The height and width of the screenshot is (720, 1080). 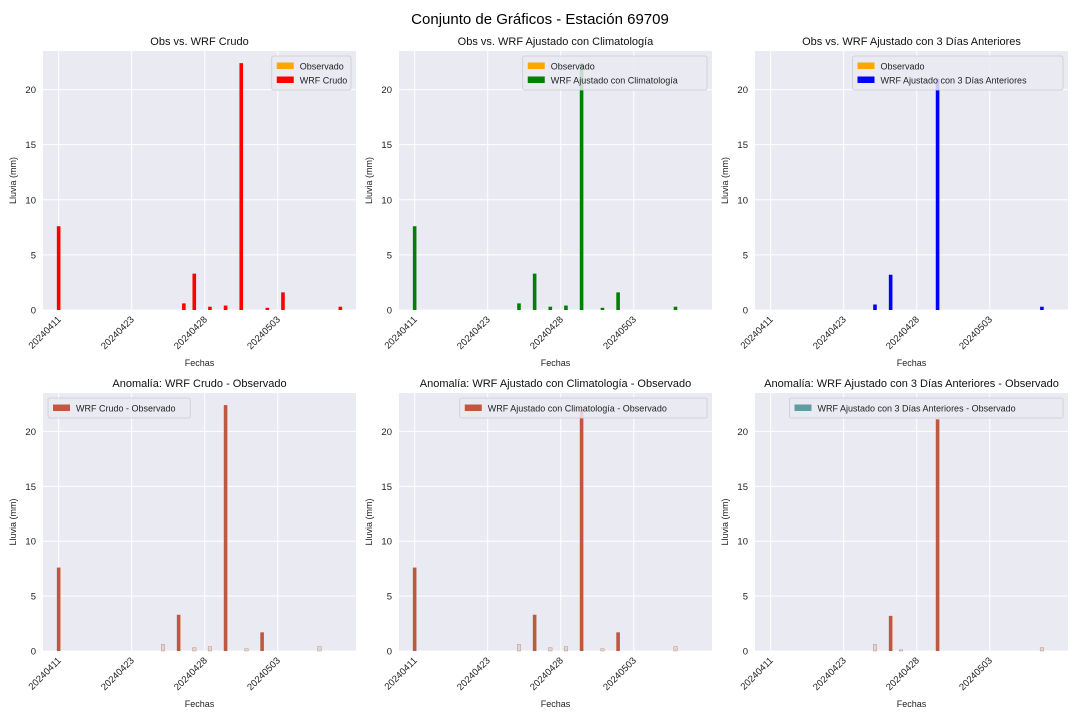 I want to click on chart-title: Obs vs. WRF Crudo, so click(x=199, y=42).